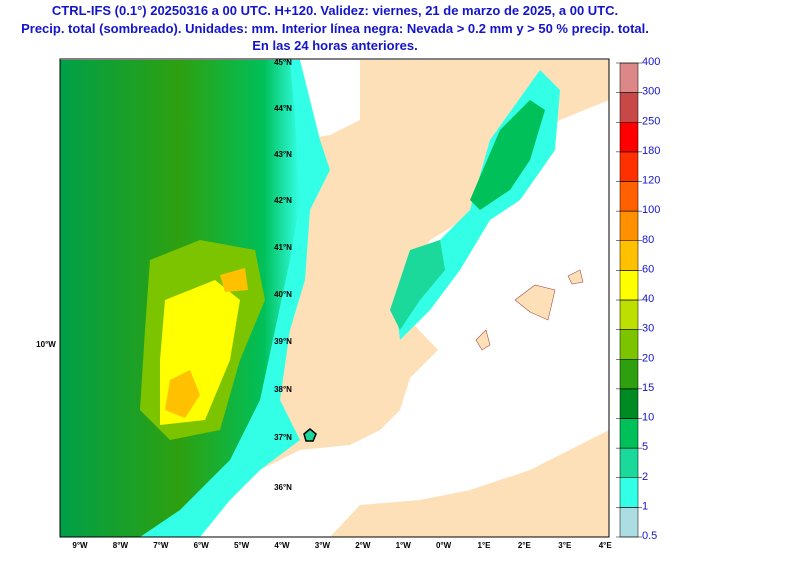 The height and width of the screenshot is (566, 800). I want to click on lon-label: 7°W, so click(161, 545).